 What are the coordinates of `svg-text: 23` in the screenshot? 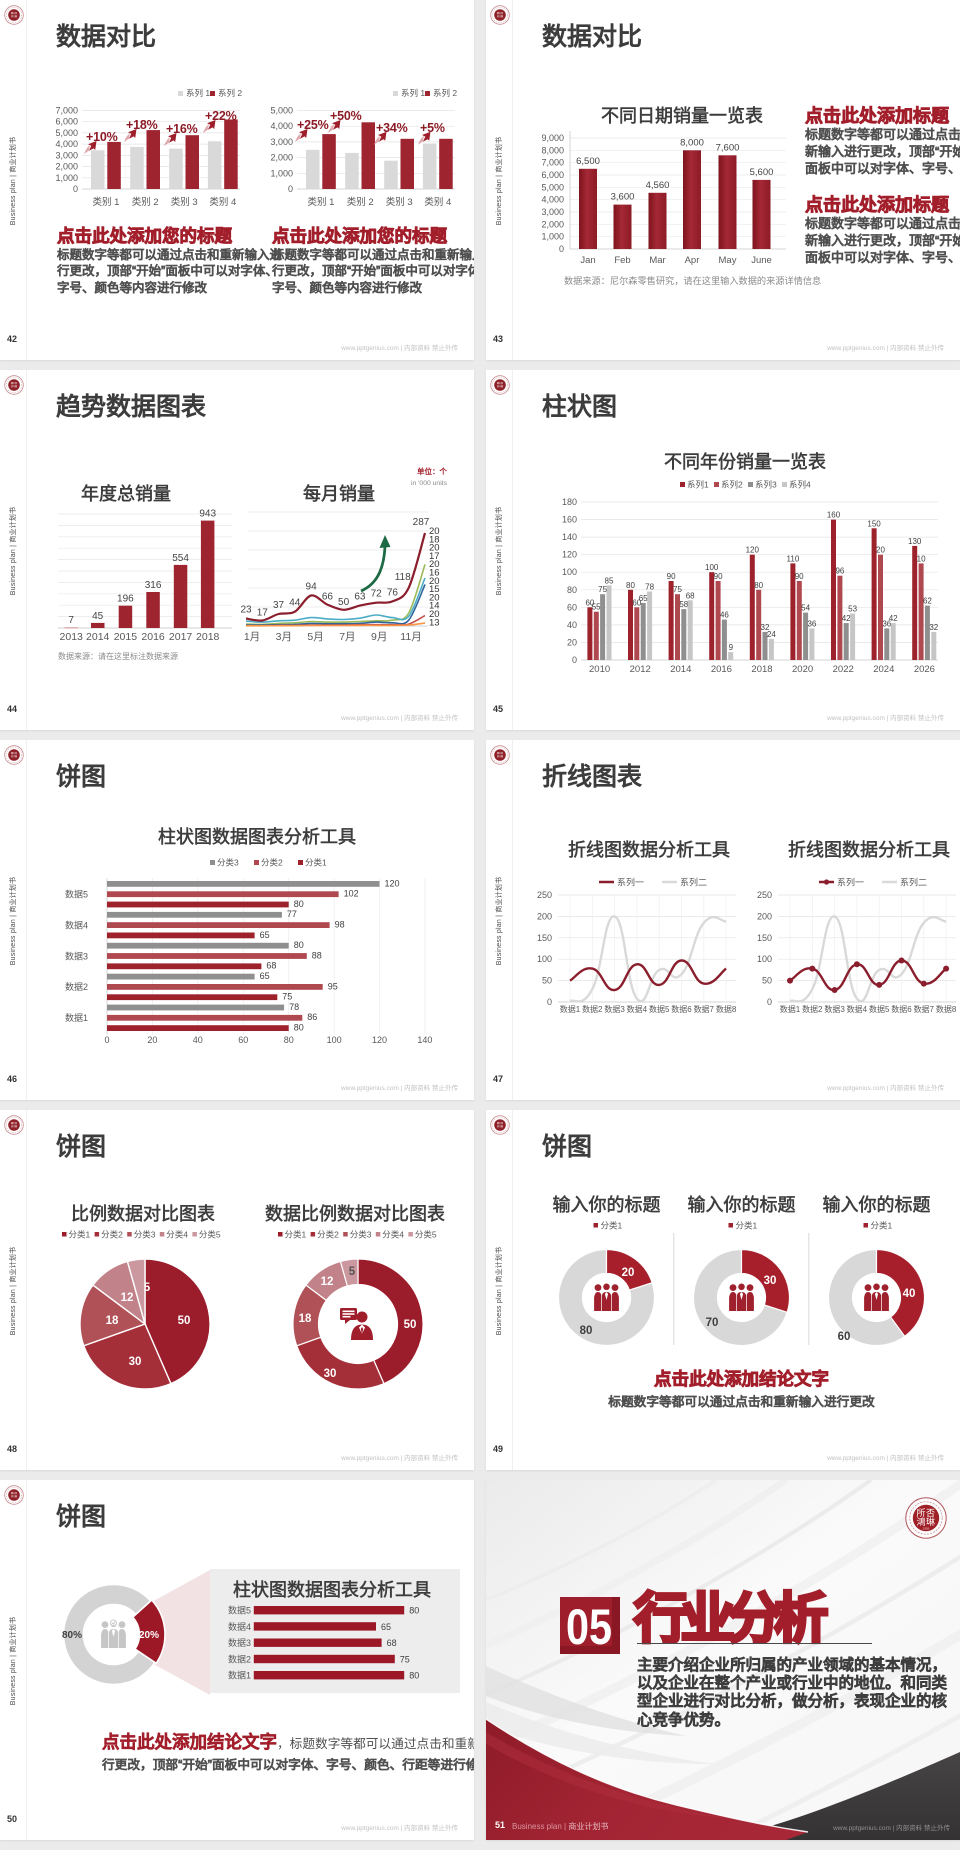 It's located at (246, 610).